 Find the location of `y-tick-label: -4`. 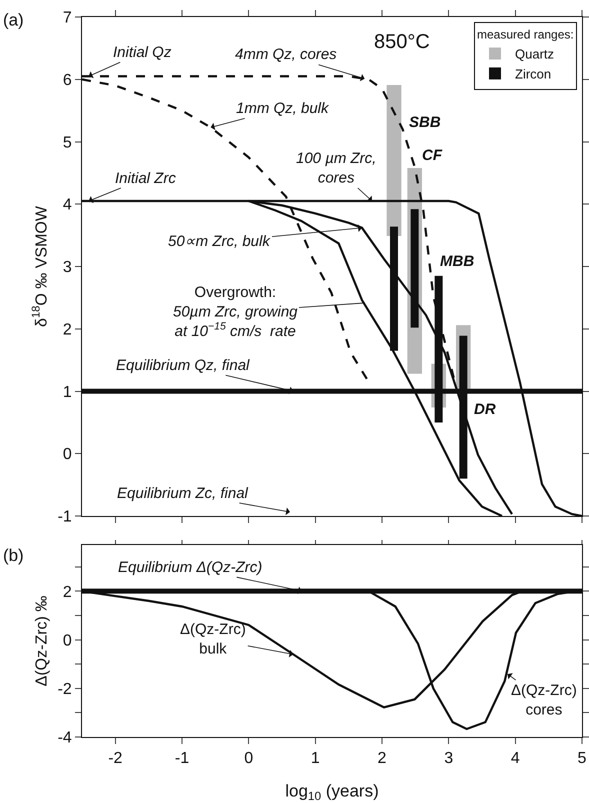

y-tick-label: -4 is located at coordinates (65, 738).